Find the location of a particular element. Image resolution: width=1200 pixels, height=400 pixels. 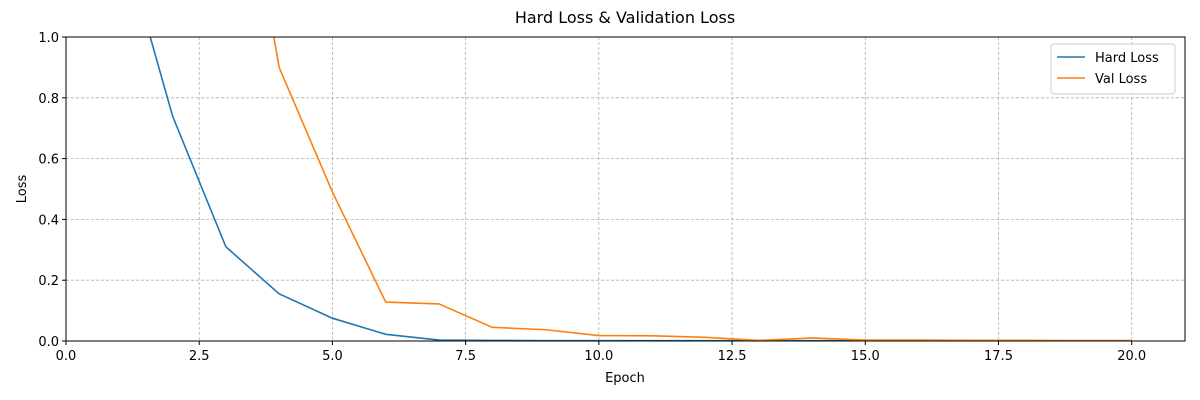

y-tick-label: 0.4 is located at coordinates (48, 220).